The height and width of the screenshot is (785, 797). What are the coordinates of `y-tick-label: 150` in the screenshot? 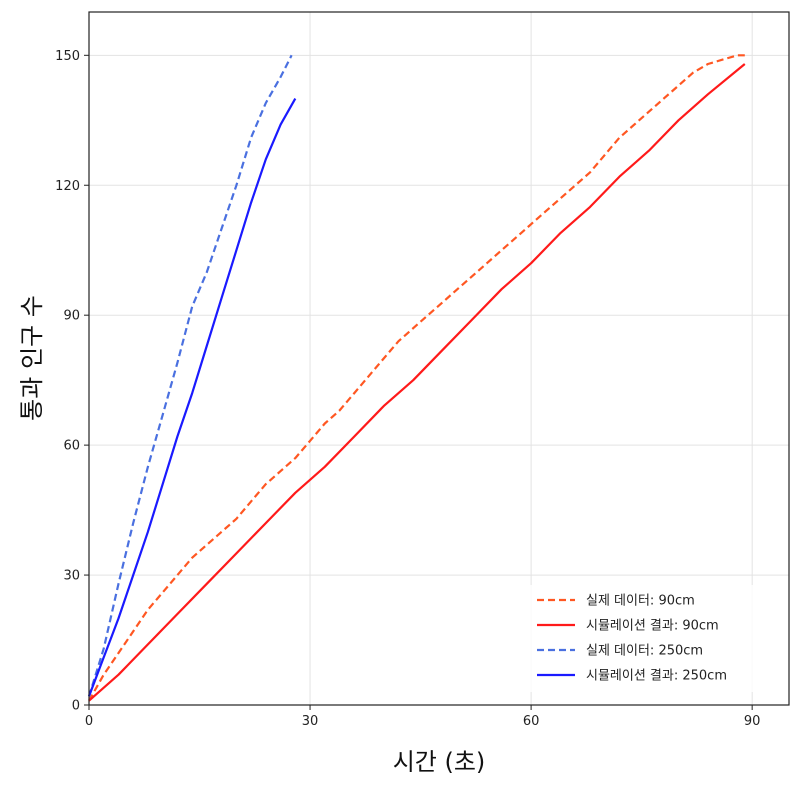 It's located at (67, 56).